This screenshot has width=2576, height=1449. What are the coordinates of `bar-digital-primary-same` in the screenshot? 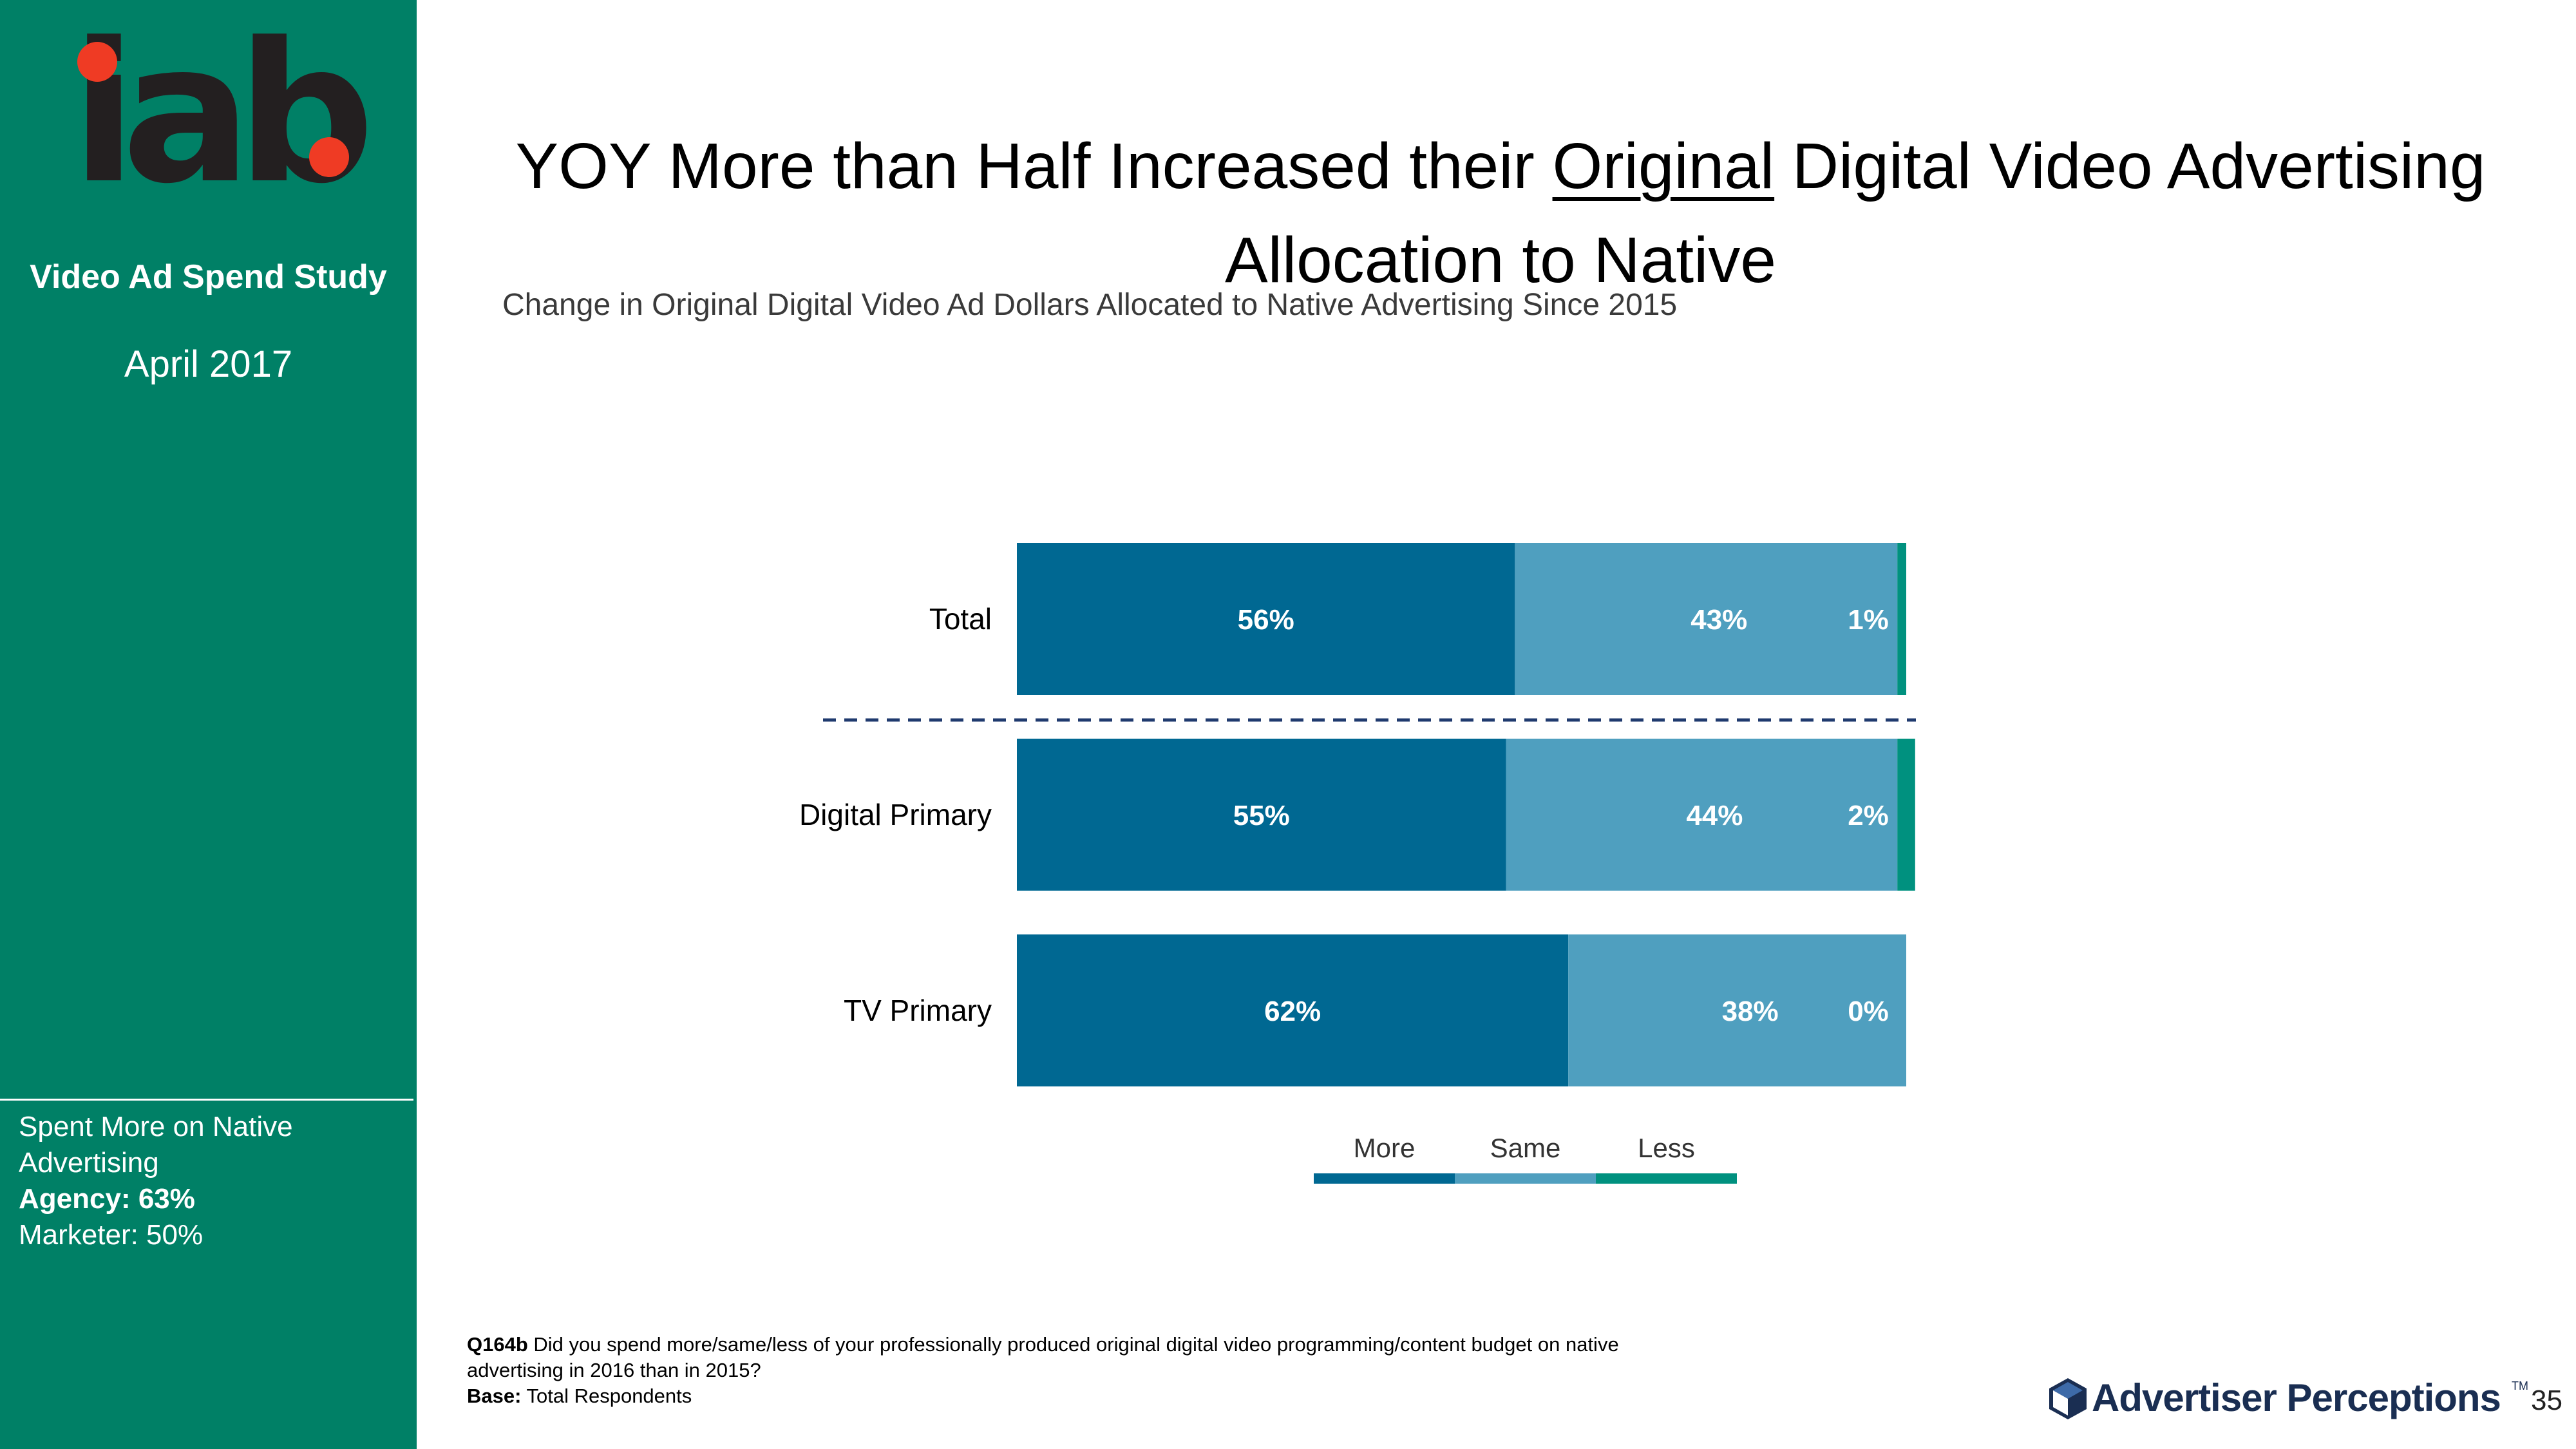 It's located at (1702, 815).